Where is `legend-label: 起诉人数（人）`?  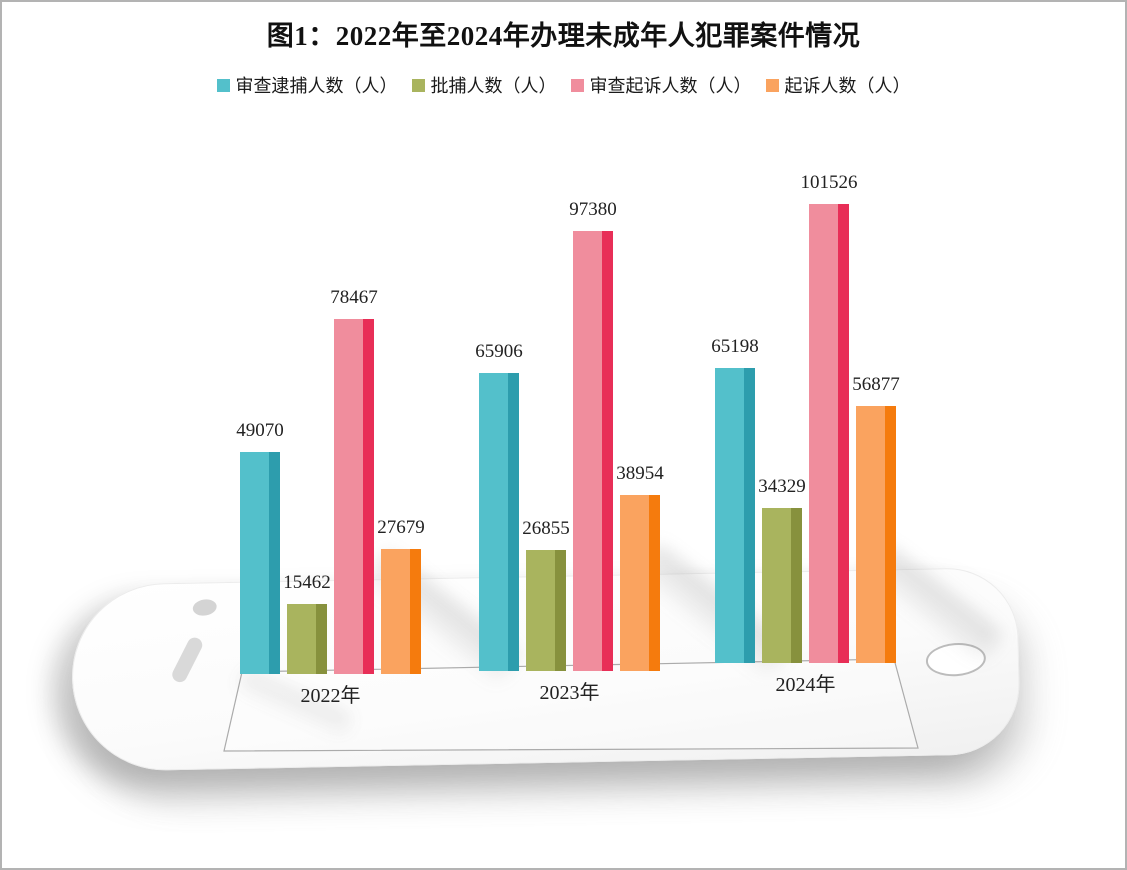 legend-label: 起诉人数（人） is located at coordinates (847, 86).